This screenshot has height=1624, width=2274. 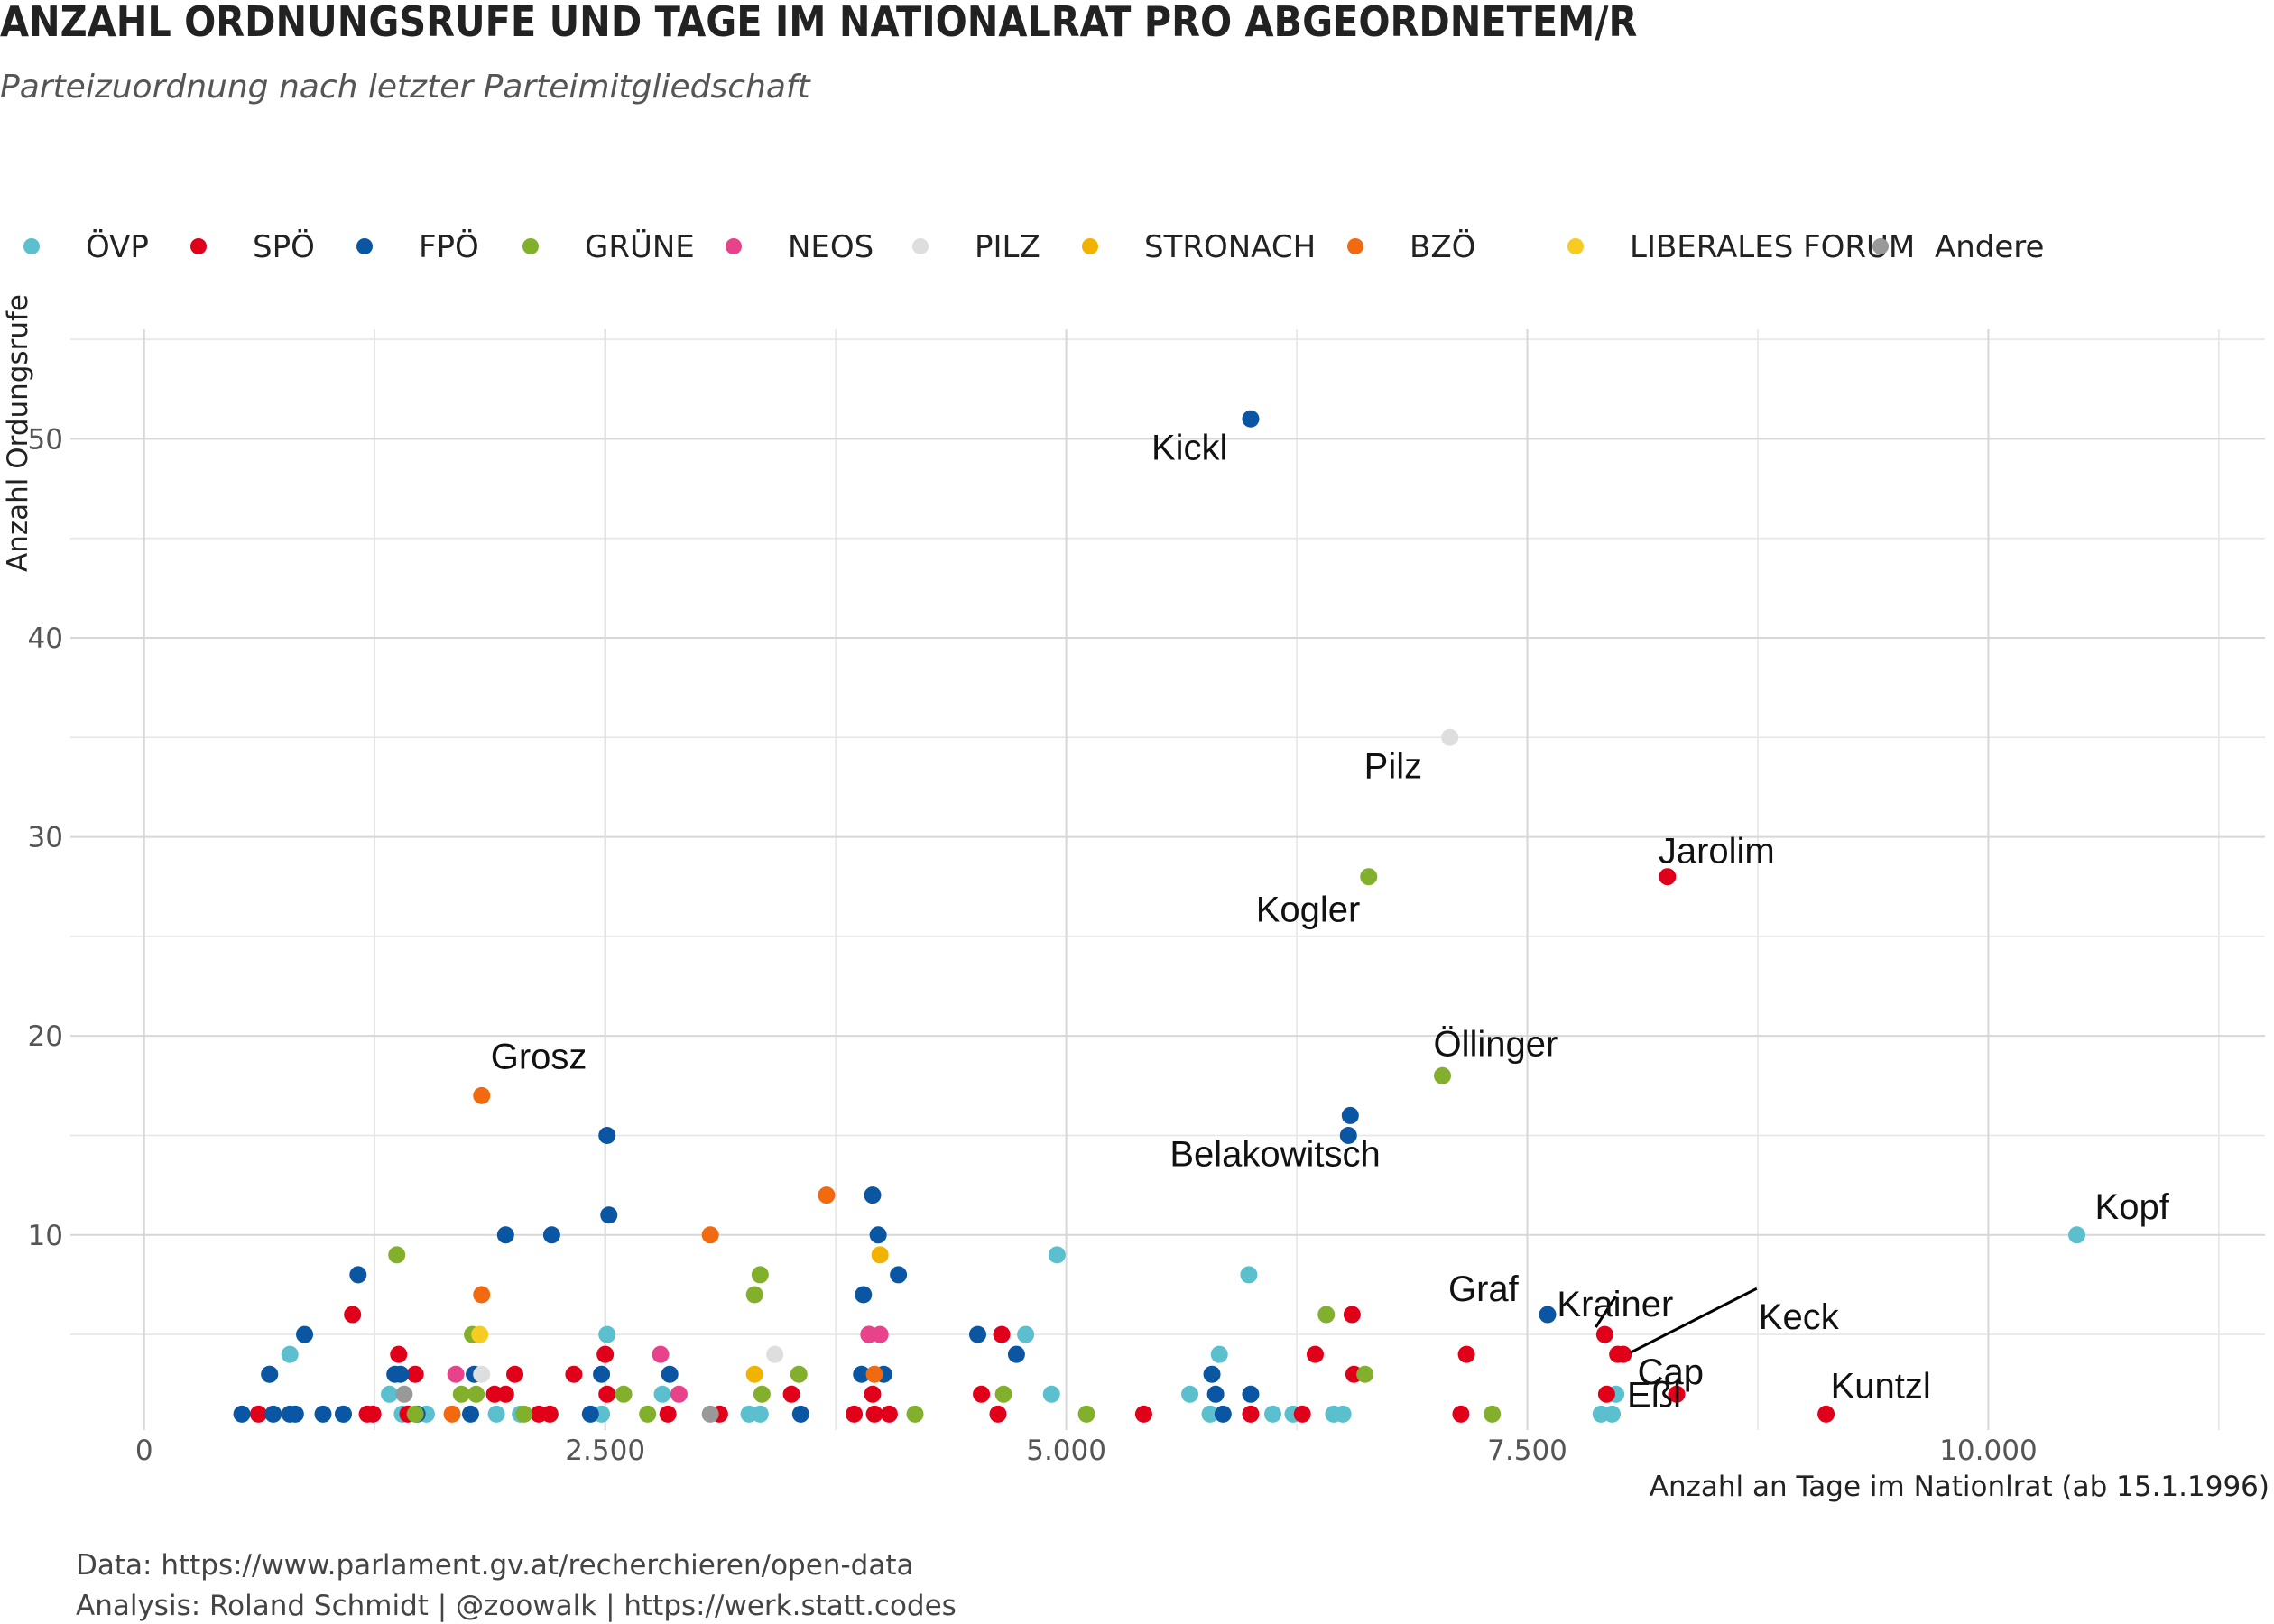 I want to click on point-label: Graf, so click(x=1484, y=1289).